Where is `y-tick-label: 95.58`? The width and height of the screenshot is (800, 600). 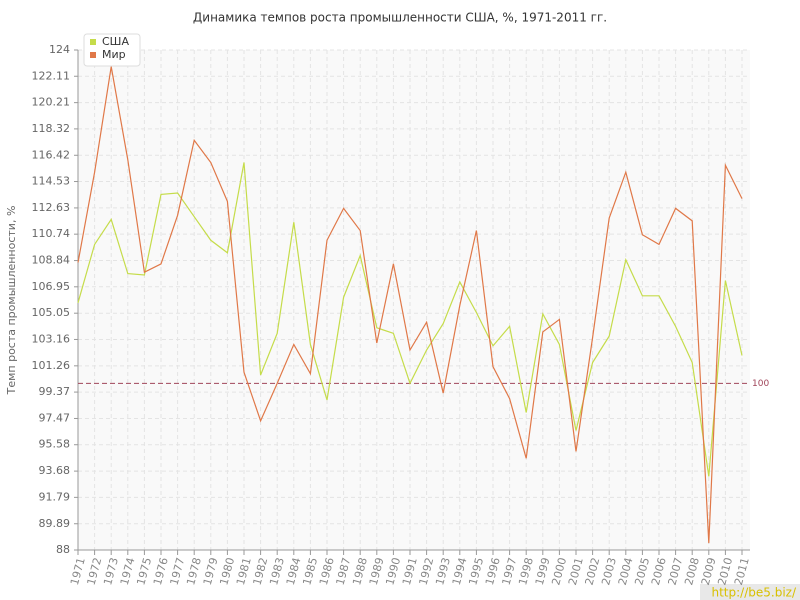
y-tick-label: 95.58 is located at coordinates (55, 444).